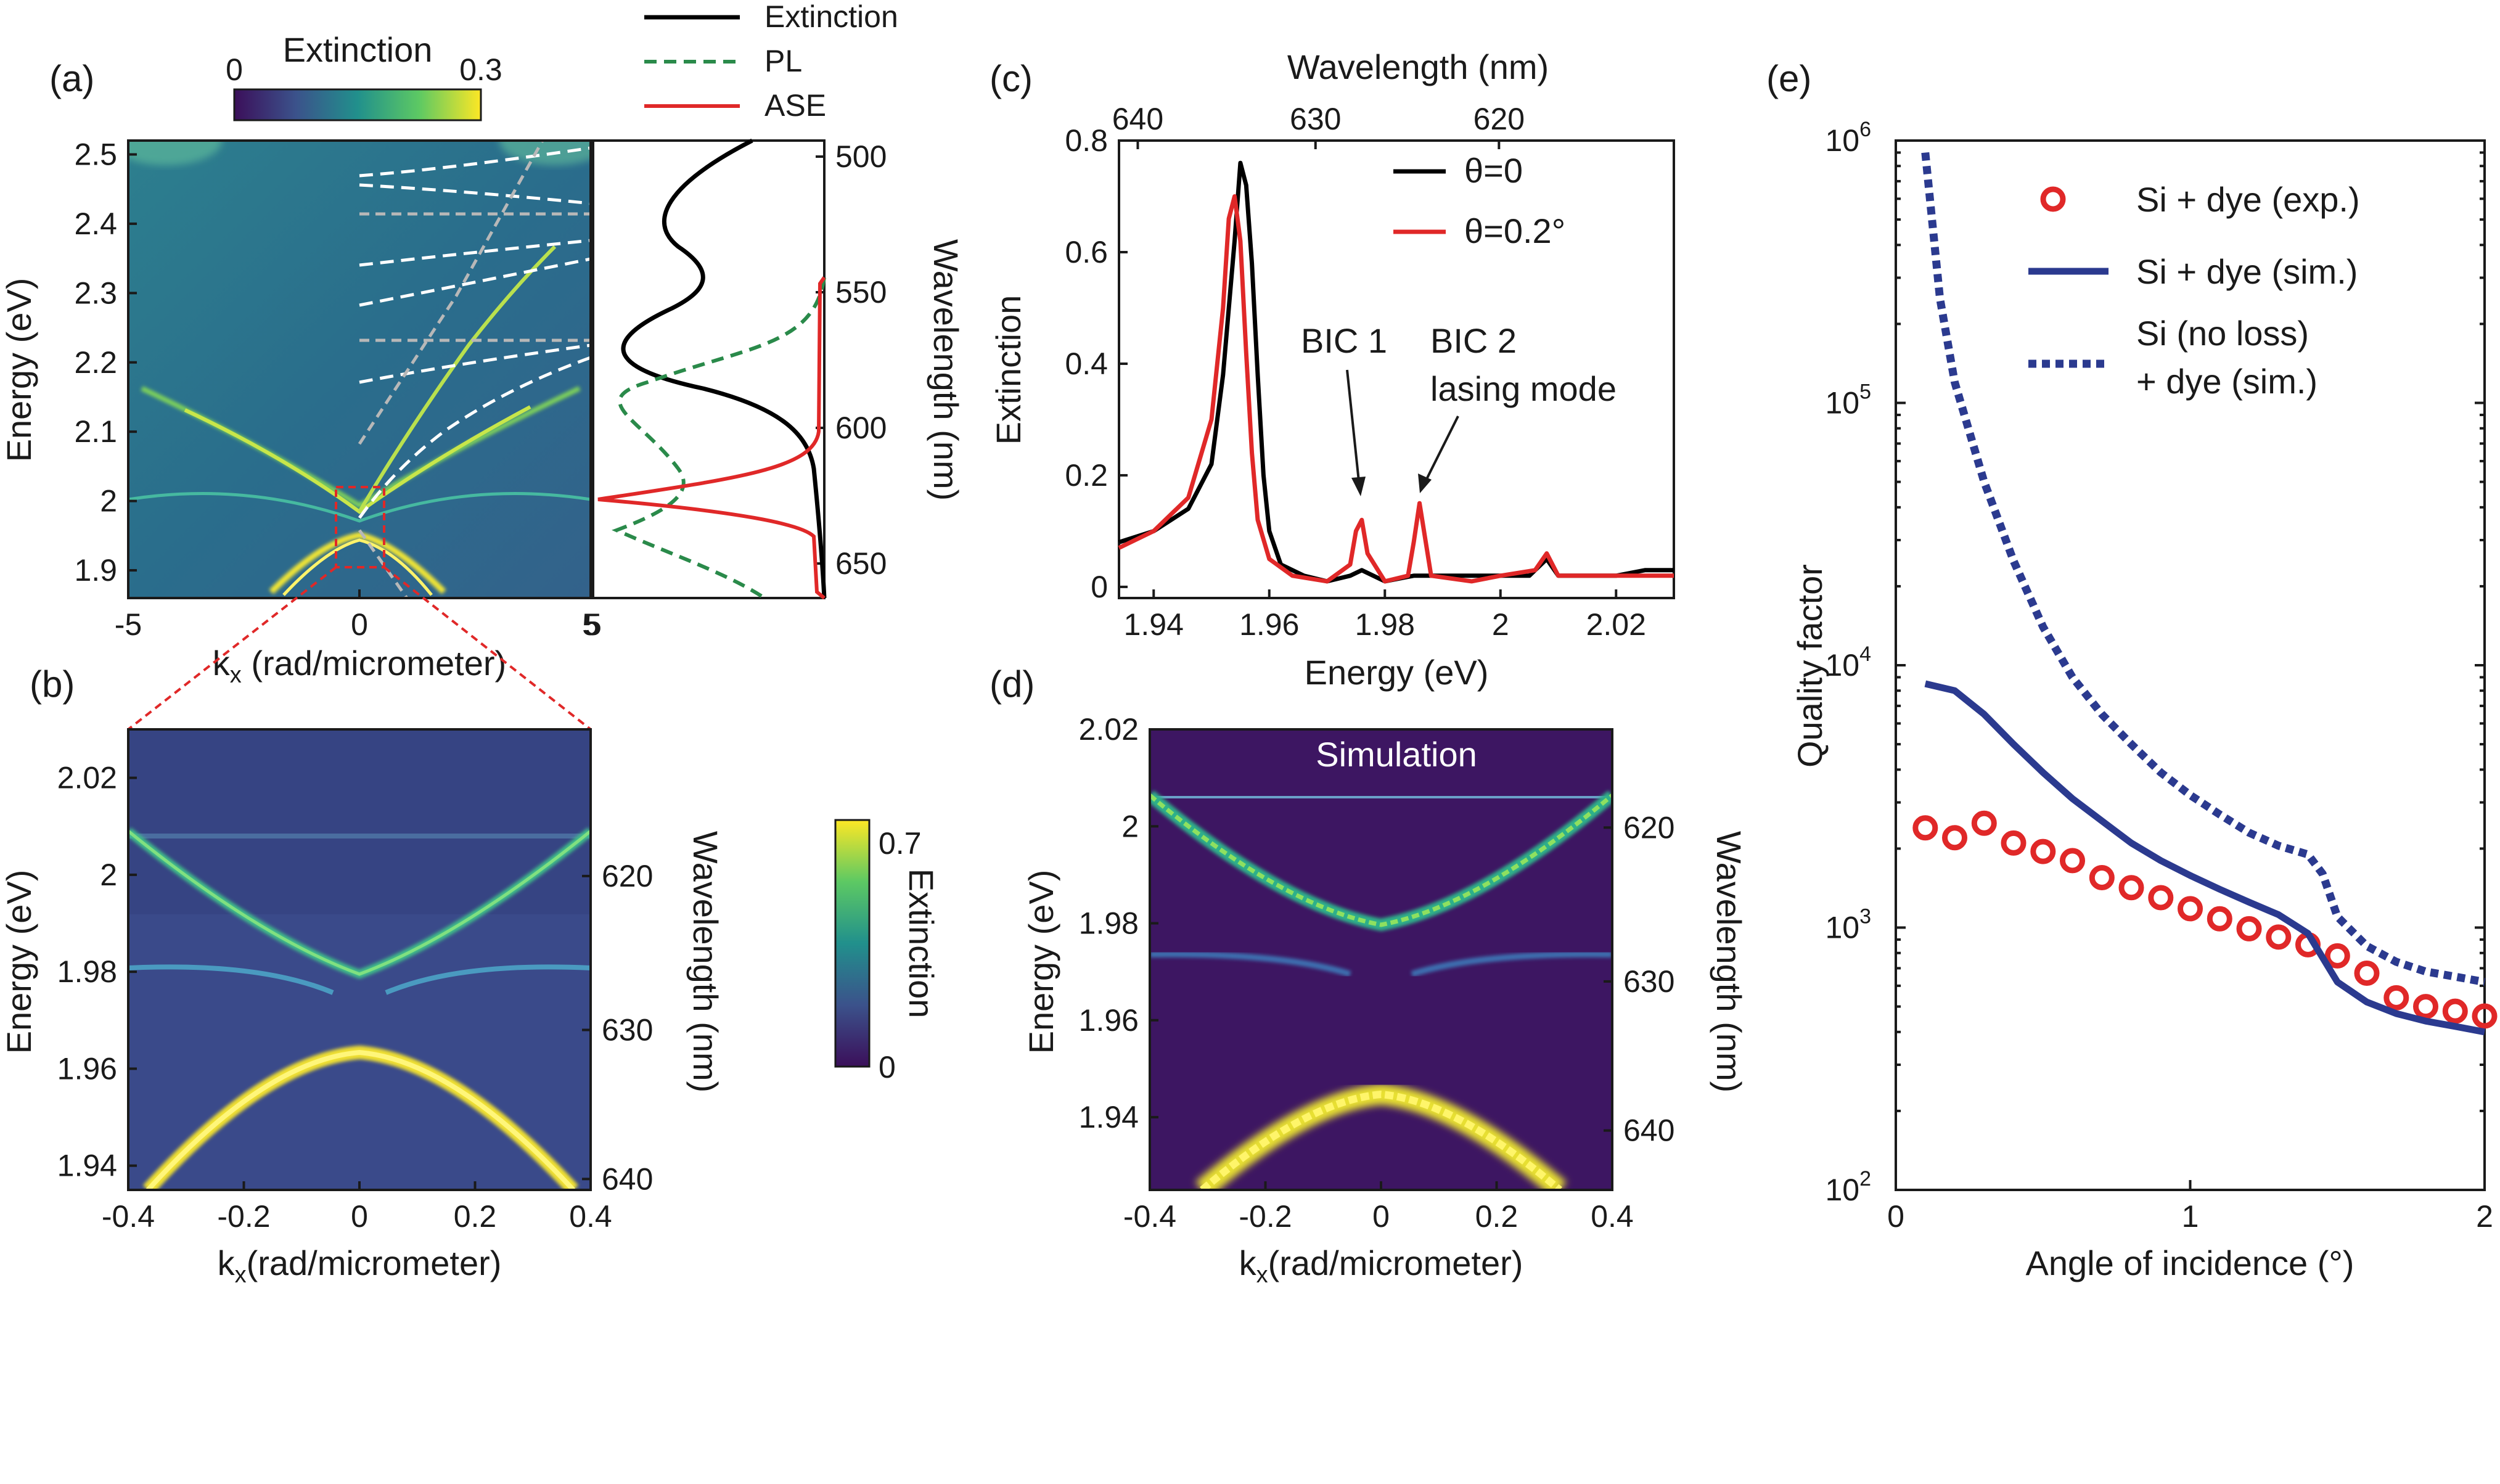  I want to click on y-tick-c-0-label: 0, so click(1100, 587).